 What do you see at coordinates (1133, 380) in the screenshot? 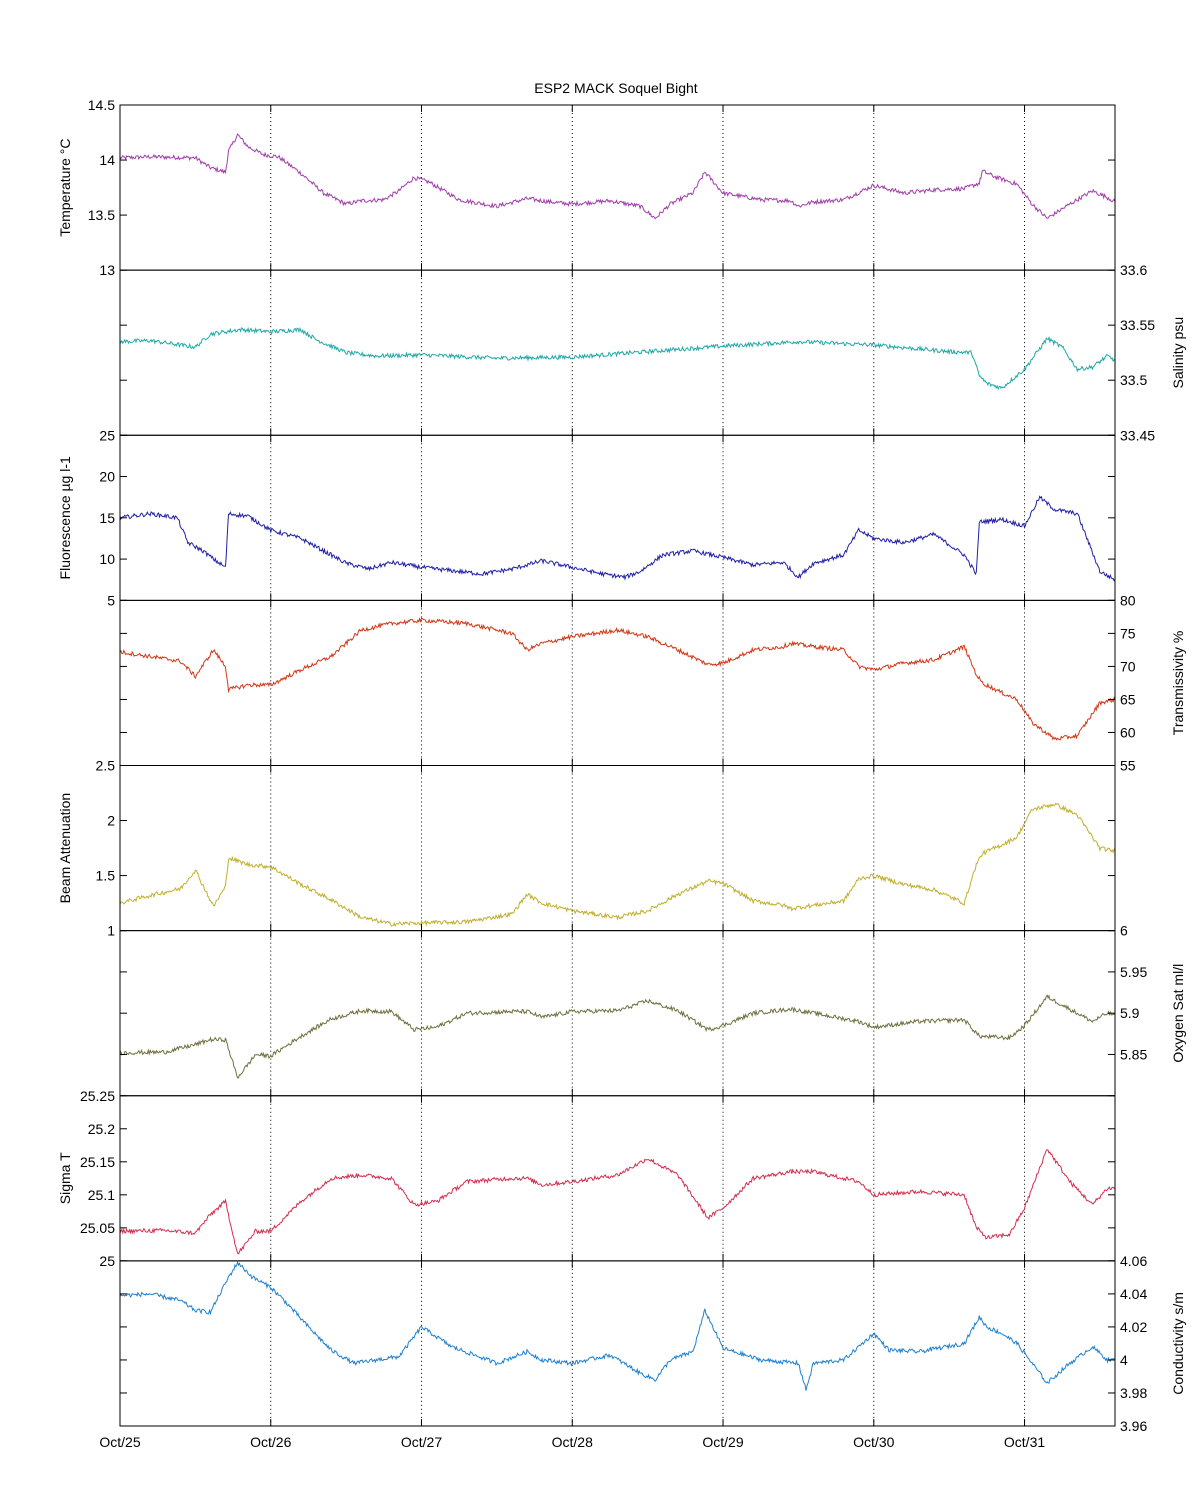
I see `y-tick-label: 33.5` at bounding box center [1133, 380].